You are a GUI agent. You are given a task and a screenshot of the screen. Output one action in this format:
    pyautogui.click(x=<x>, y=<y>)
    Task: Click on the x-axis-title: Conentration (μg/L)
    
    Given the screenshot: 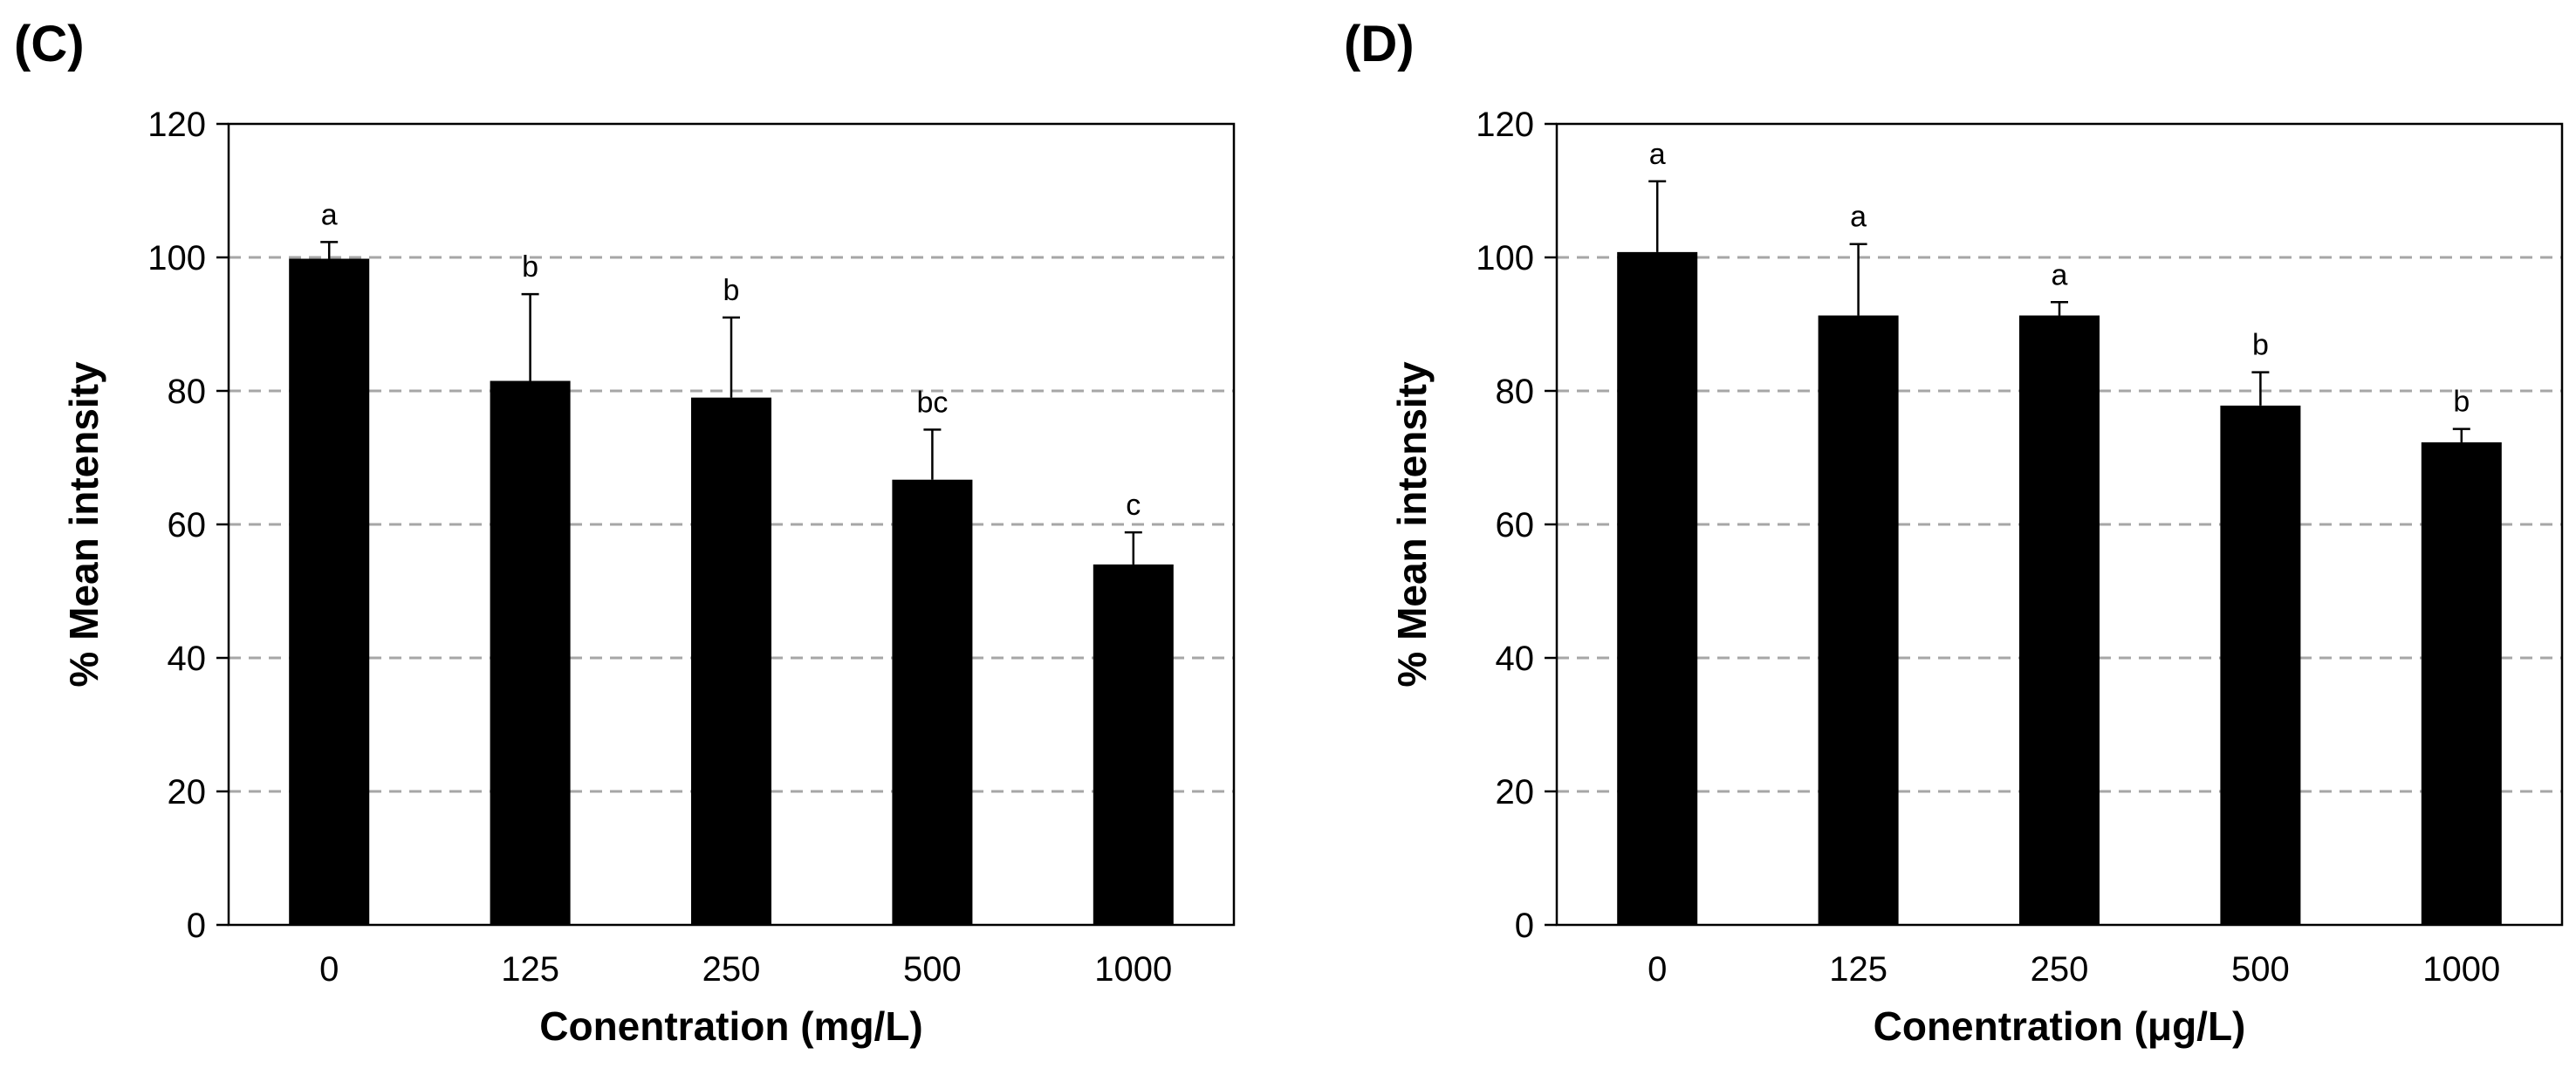 What is the action you would take?
    pyautogui.click(x=2060, y=1026)
    